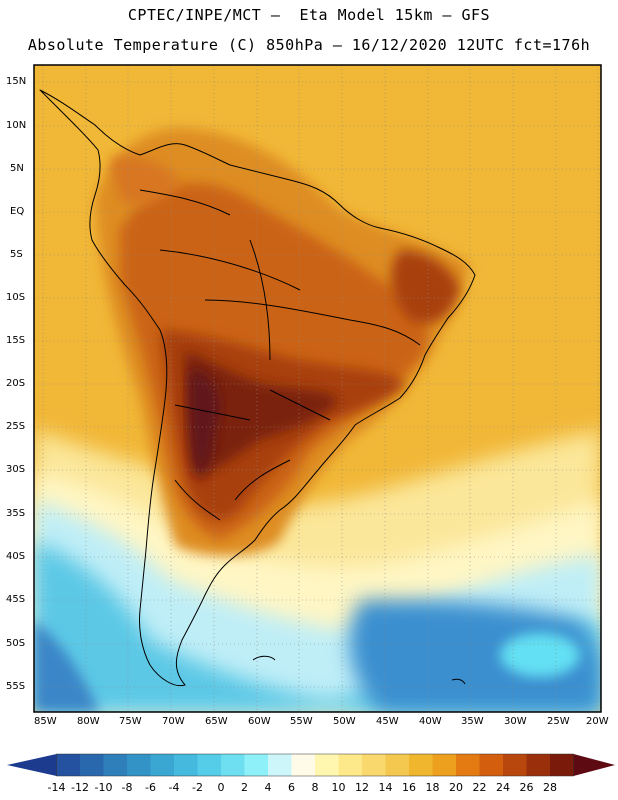 The image size is (618, 800). I want to click on colorbar-tick-label: 28, so click(550, 787).